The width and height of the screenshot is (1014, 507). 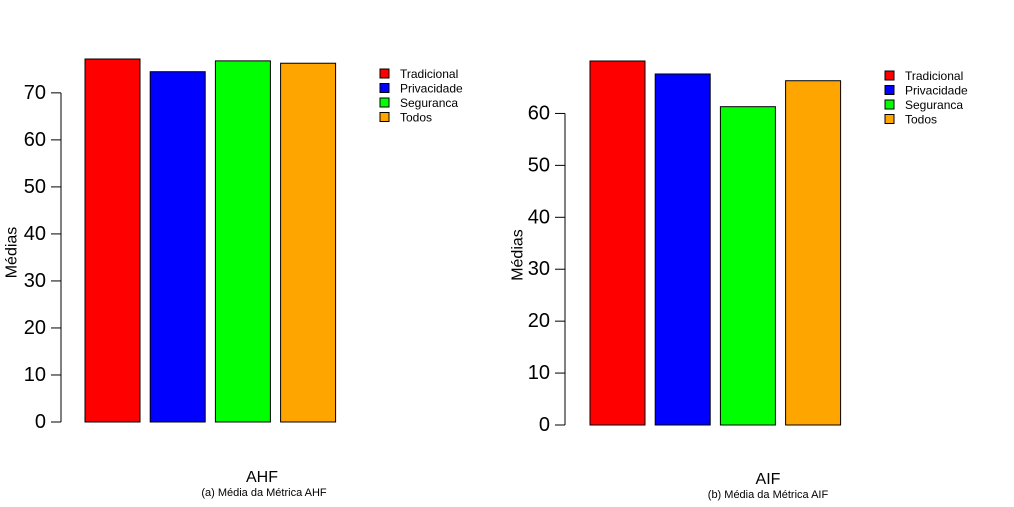 What do you see at coordinates (264, 493) in the screenshot?
I see `chart-caption: (a) Média da Métrica AHF` at bounding box center [264, 493].